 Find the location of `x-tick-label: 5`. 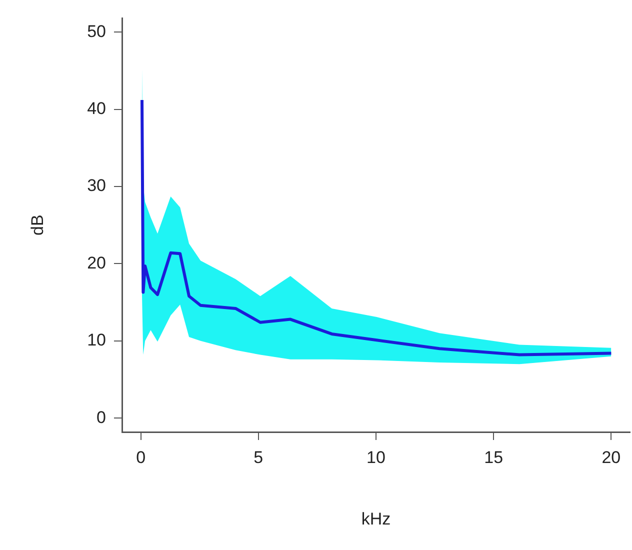

x-tick-label: 5 is located at coordinates (259, 457).